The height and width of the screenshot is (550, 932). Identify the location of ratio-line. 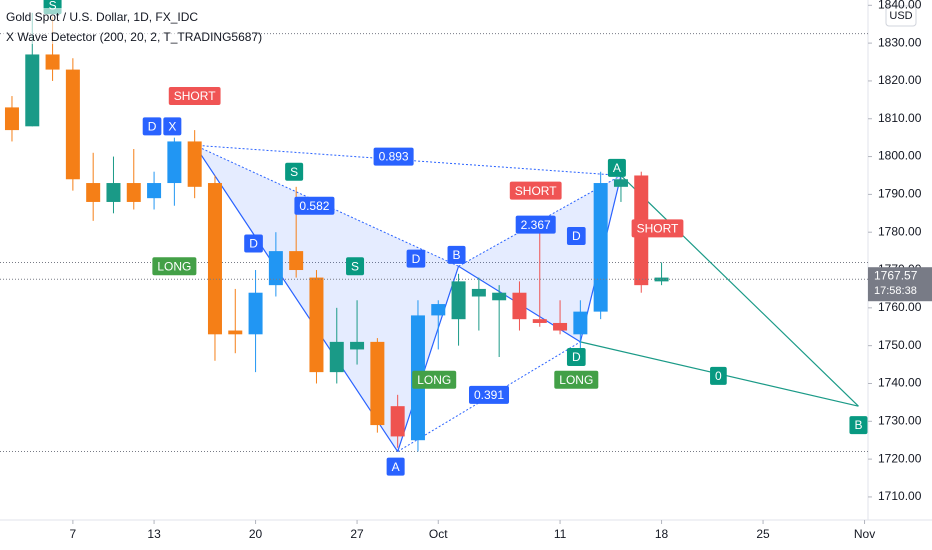
(489, 396).